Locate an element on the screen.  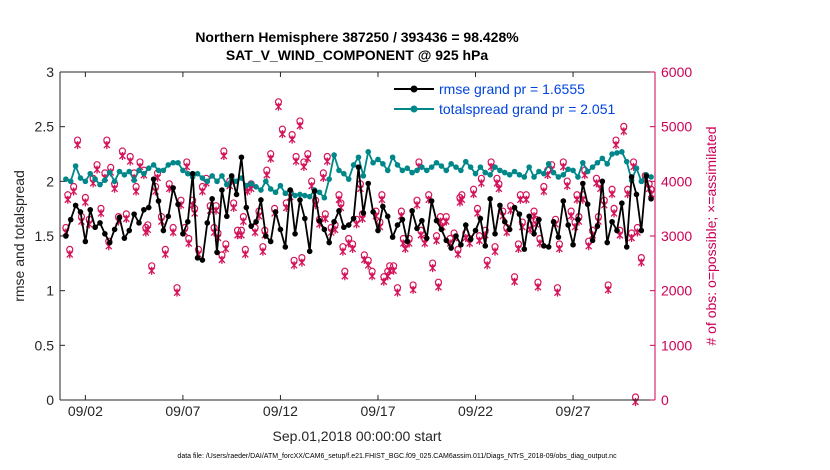
x-tick-label: 09/02 is located at coordinates (85, 411).